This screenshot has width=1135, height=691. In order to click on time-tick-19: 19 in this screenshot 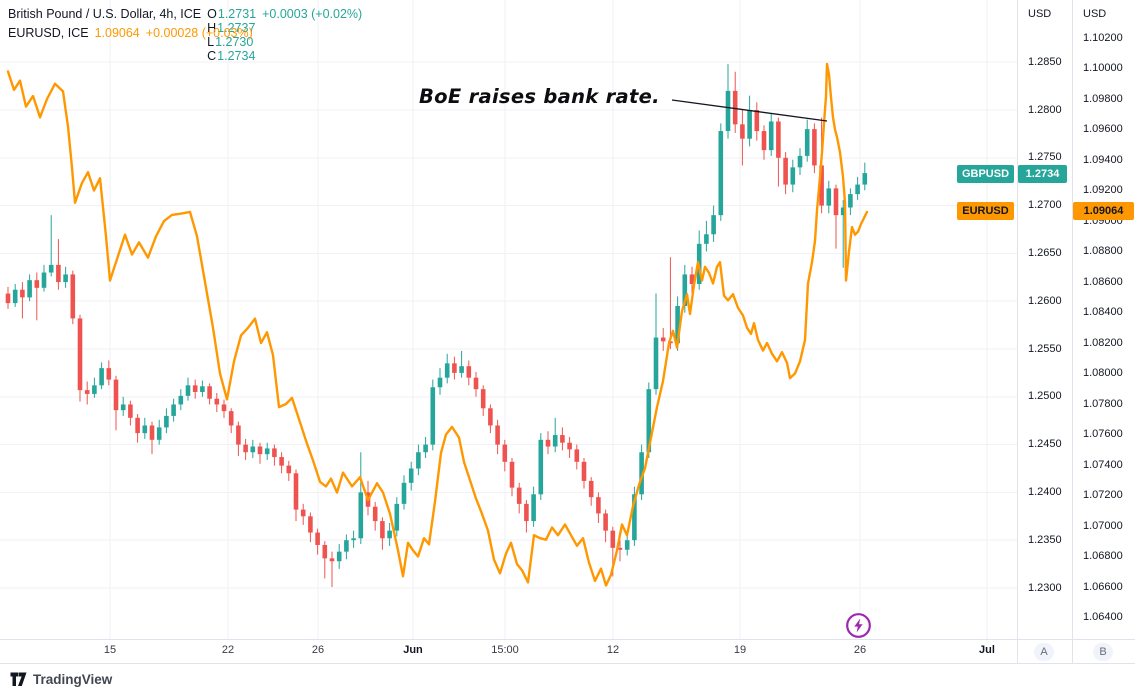, I will do `click(740, 650)`.